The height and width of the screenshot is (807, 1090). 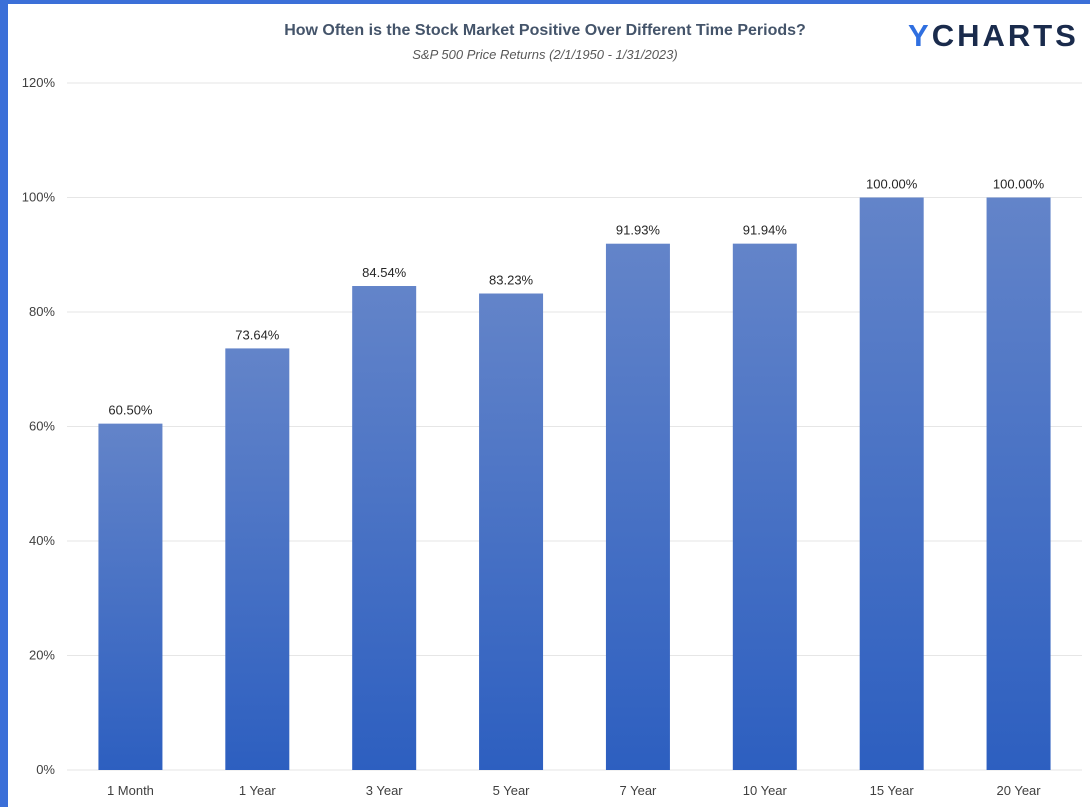 What do you see at coordinates (920, 35) in the screenshot?
I see `logo-prefix: Y` at bounding box center [920, 35].